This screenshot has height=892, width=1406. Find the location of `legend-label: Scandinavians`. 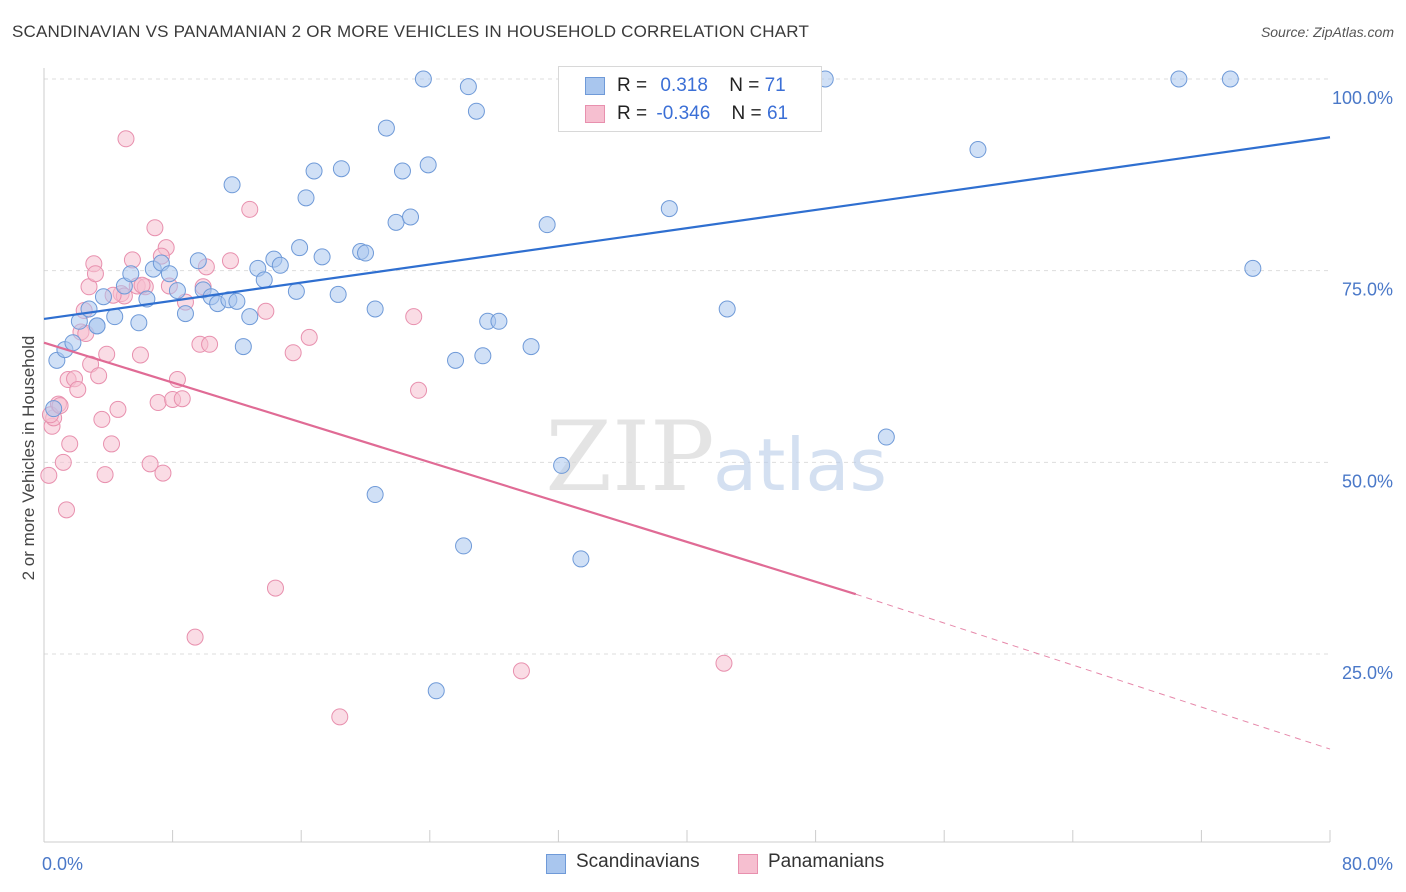

legend-label: Scandinavians is located at coordinates (638, 861).